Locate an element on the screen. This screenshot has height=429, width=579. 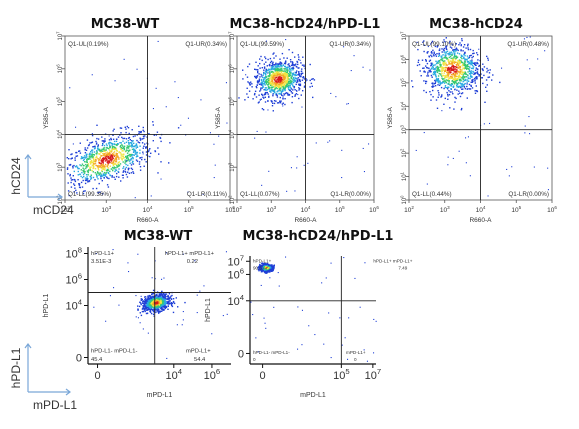
tick-label: 10² is located at coordinates (409, 209).